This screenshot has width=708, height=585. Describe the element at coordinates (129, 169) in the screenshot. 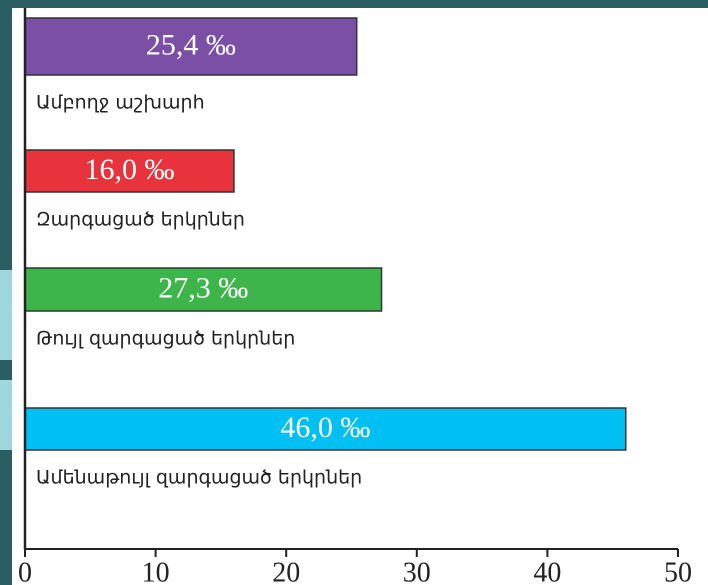

I see `value-label: 16,0 ‰` at that location.